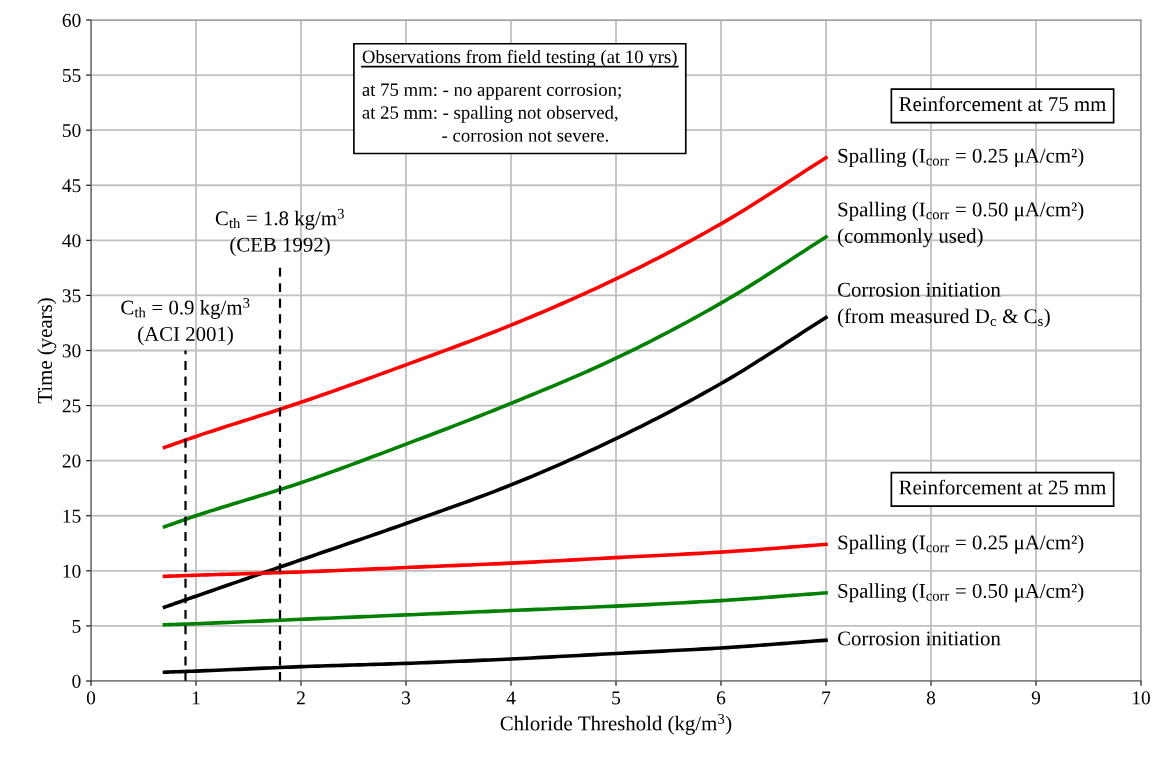 The width and height of the screenshot is (1162, 776). I want to click on x-tick-label: 8, so click(931, 698).